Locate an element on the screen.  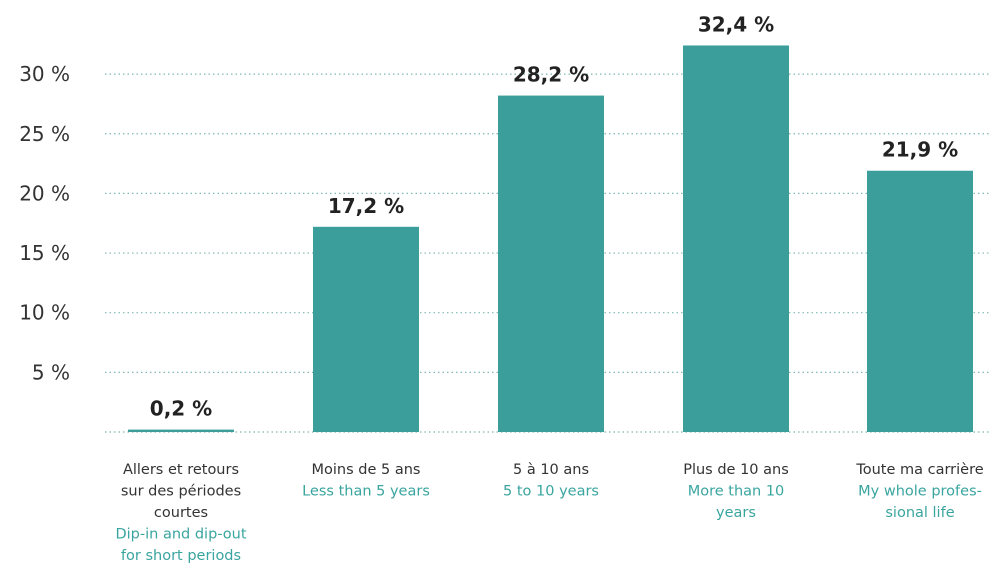
category-label-fr: Moins de 5 ans is located at coordinates (366, 470).